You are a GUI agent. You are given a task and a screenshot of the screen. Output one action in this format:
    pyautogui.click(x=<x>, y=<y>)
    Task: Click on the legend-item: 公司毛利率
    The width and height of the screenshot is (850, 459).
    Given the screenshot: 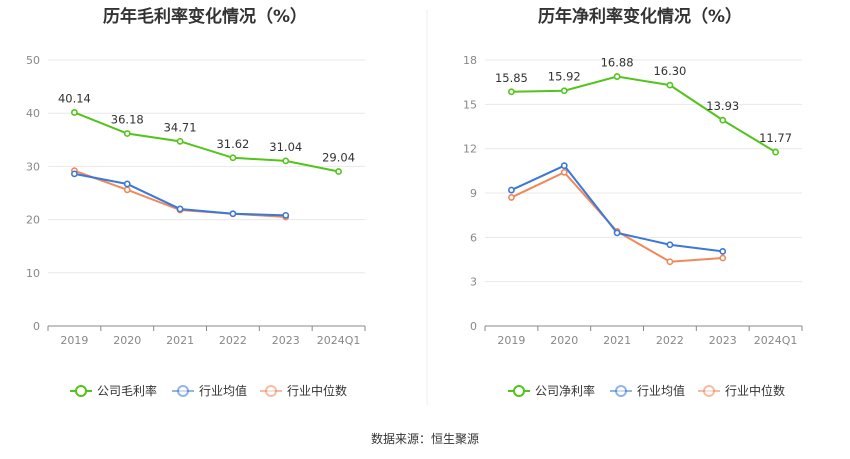 What is the action you would take?
    pyautogui.click(x=113, y=390)
    